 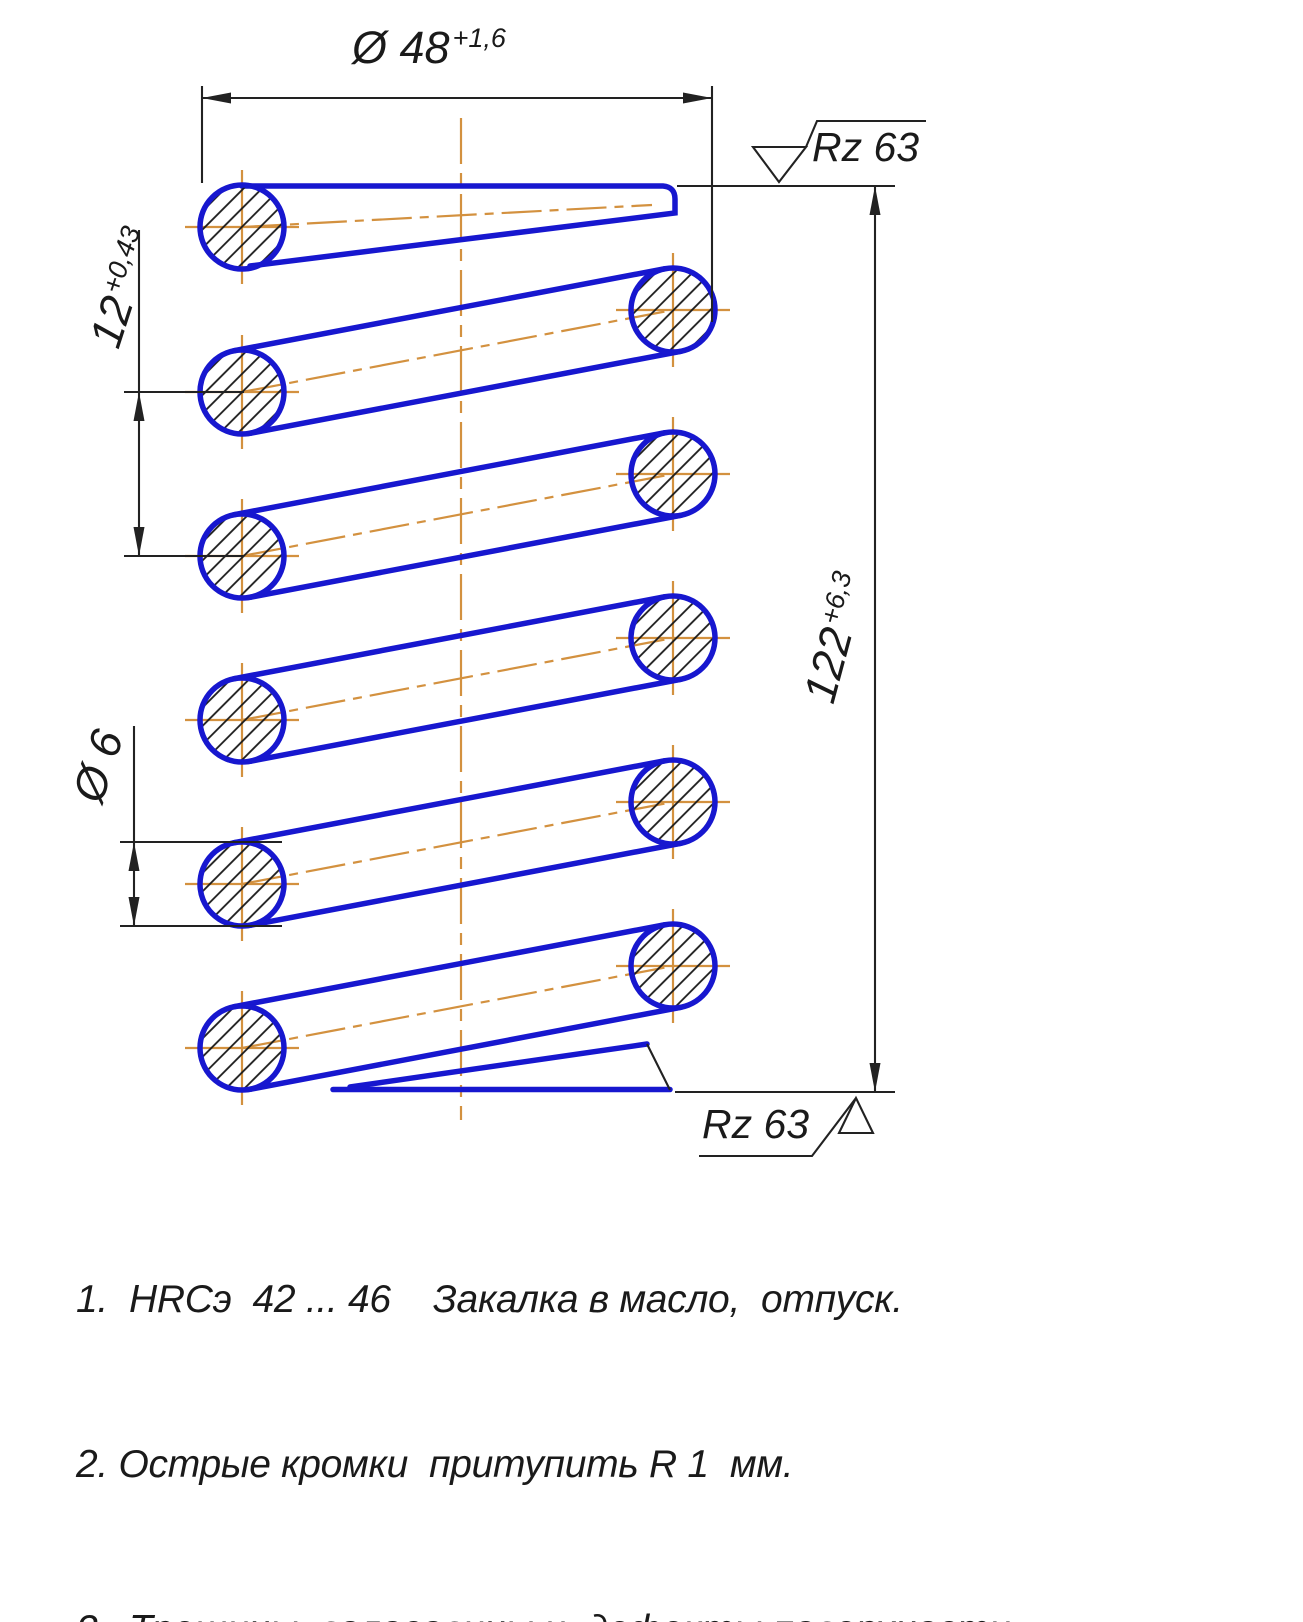 What do you see at coordinates (785, 639) in the screenshot?
I see `dimension-free-length` at bounding box center [785, 639].